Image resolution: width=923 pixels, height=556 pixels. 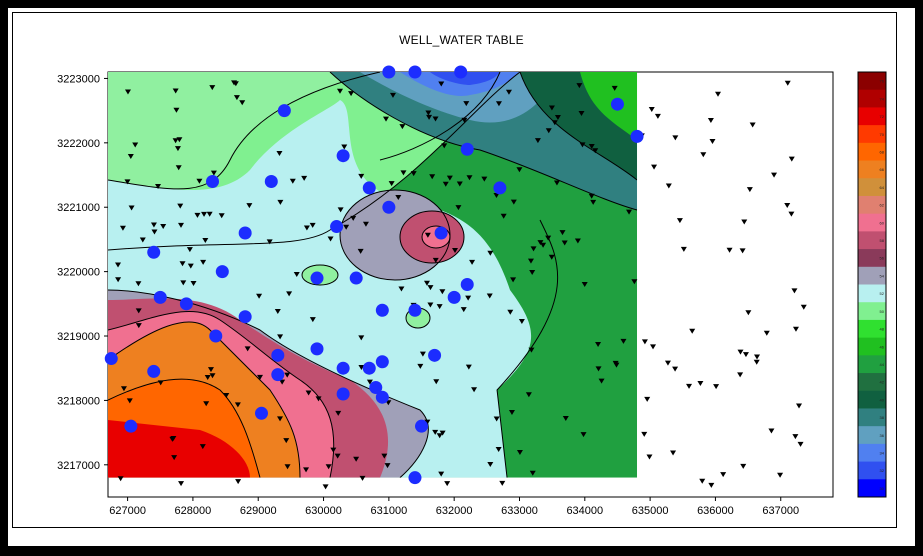 I want to click on x-tick-label: 633000, so click(x=519, y=511).